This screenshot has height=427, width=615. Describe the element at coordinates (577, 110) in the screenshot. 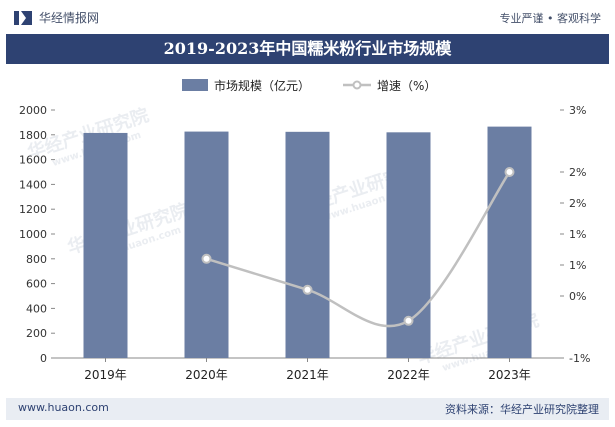

I see `y-right-tick-label: 3%` at that location.